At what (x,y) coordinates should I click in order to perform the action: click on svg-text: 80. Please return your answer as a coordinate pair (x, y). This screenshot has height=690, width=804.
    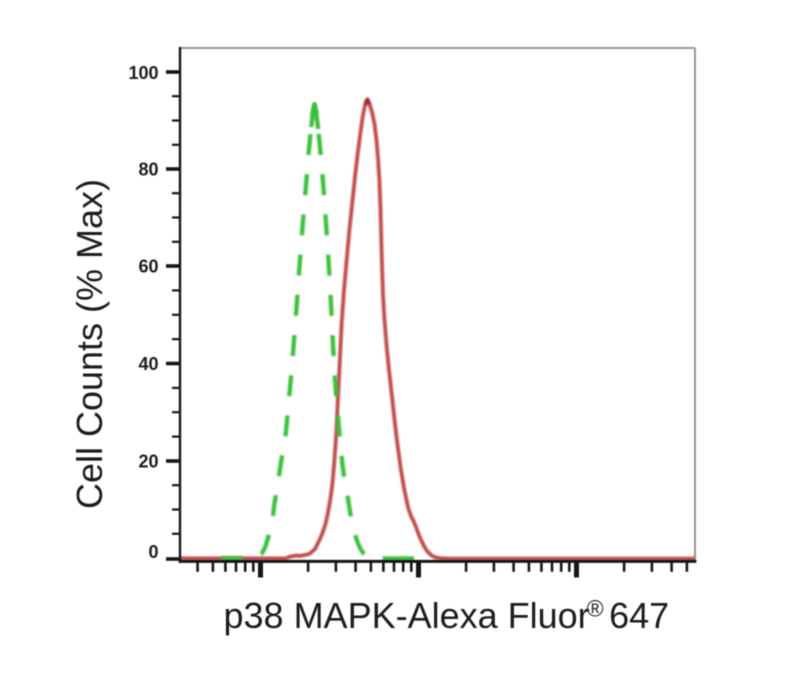
    Looking at the image, I should click on (148, 170).